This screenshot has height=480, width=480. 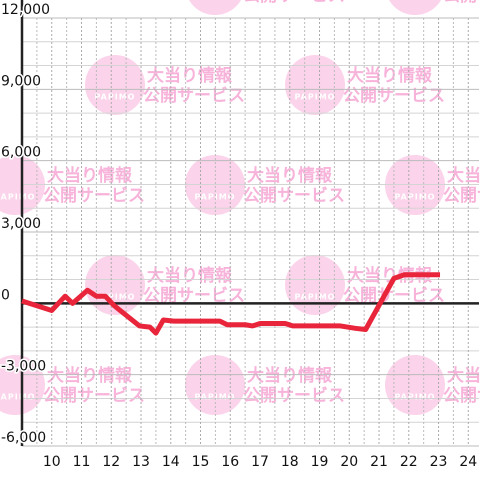 What do you see at coordinates (349, 462) in the screenshot?
I see `x-tick-label: 20` at bounding box center [349, 462].